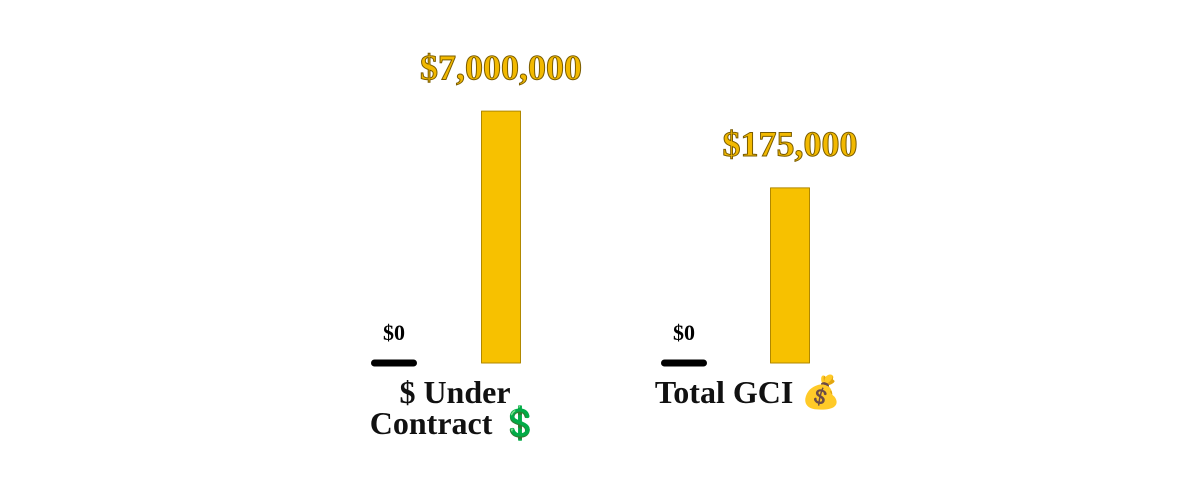  I want to click on chart-label: Total GCI 💰, so click(748, 392).